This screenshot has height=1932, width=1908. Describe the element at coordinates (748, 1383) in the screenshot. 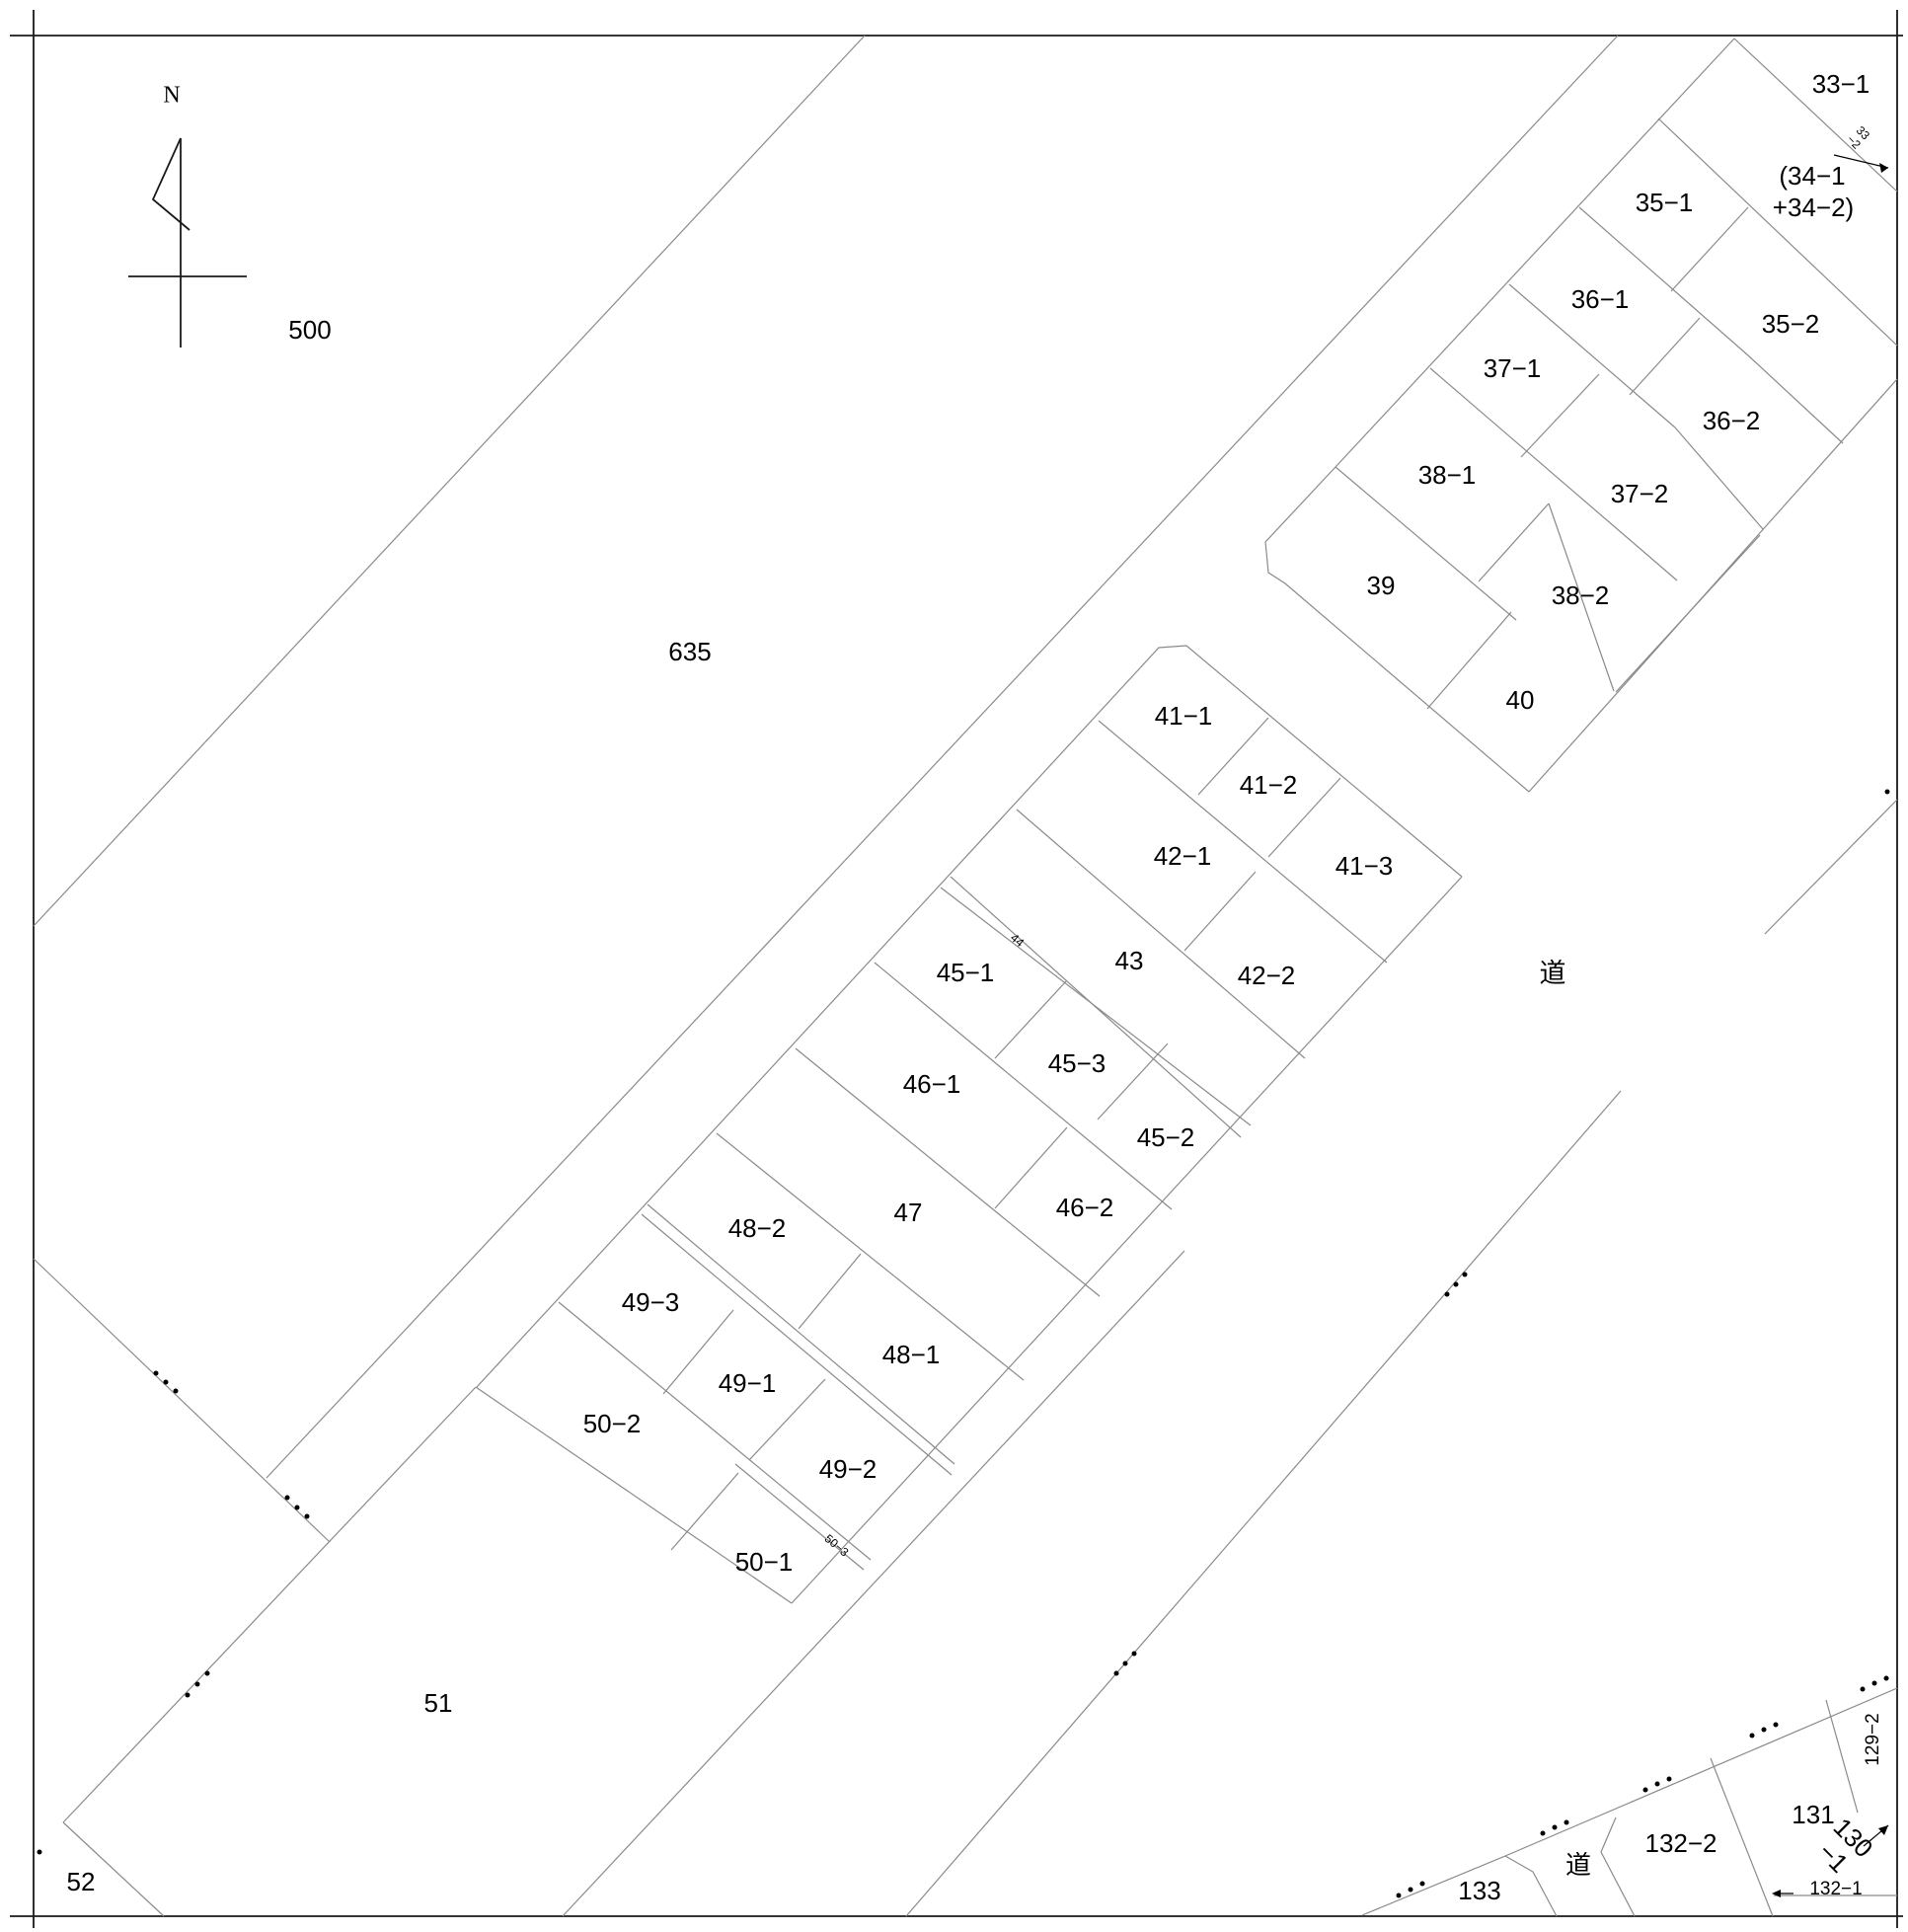

I see `parcel-label-49-1: 49−1` at that location.